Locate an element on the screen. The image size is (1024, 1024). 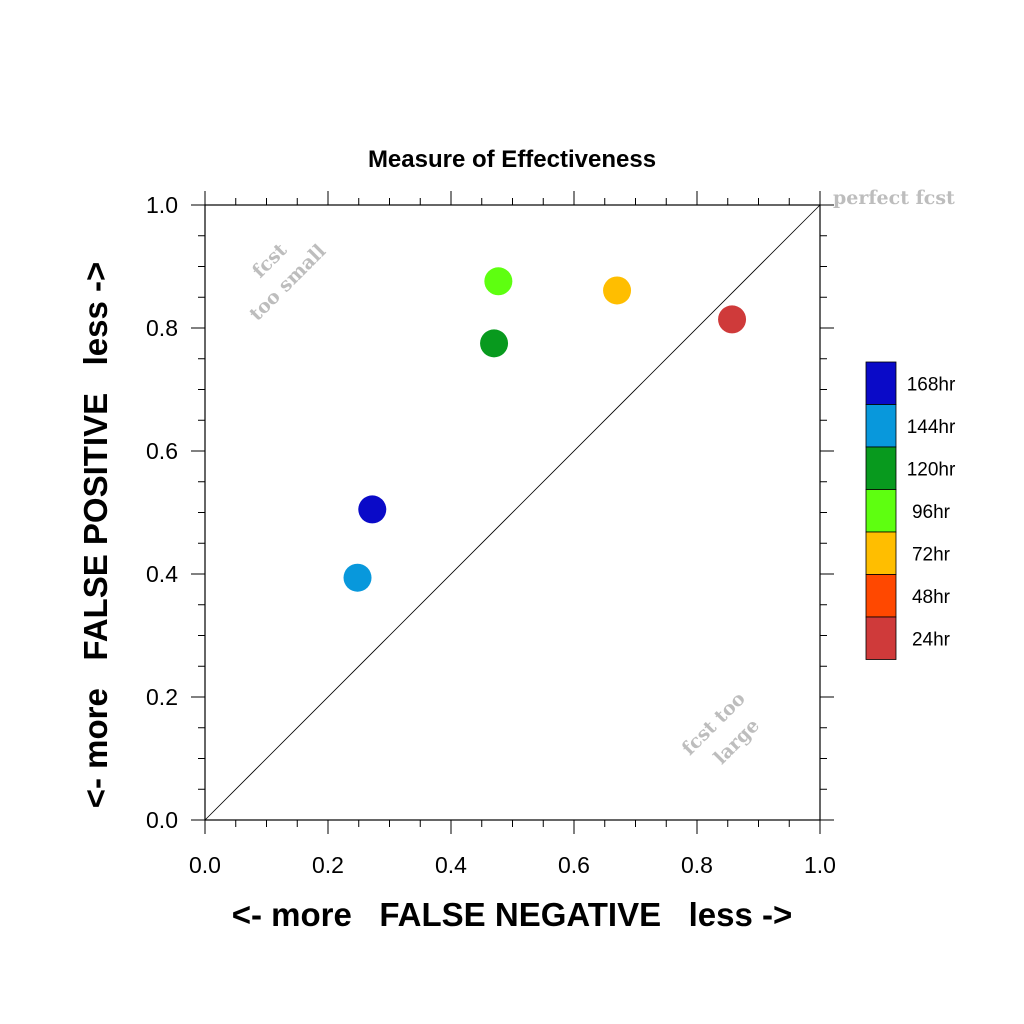
annotation-perfect-forecast: perfect fcst is located at coordinates (894, 198).